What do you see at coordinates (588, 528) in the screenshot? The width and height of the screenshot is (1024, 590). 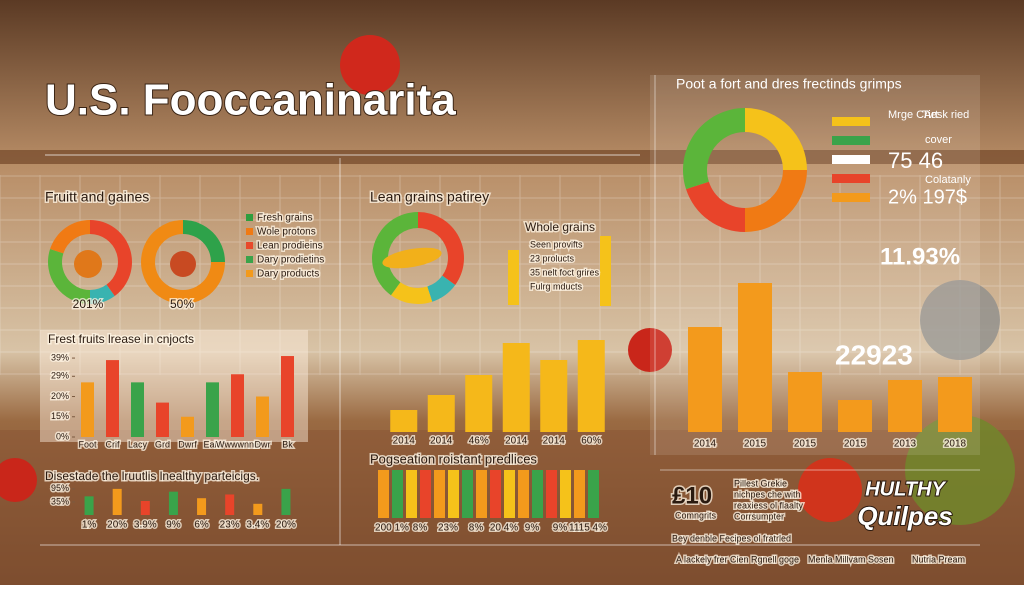 I see `x-tick-label: 1115 4%` at bounding box center [588, 528].